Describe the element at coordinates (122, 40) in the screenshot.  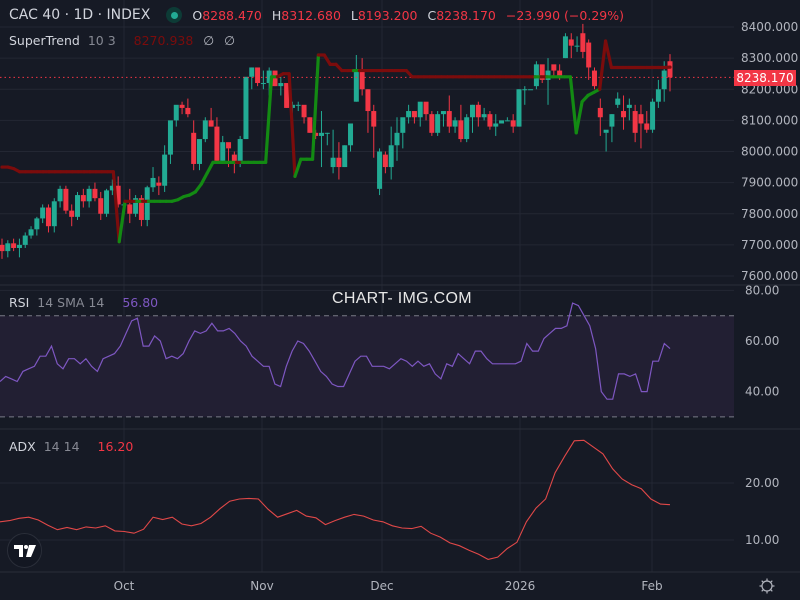
I see `supertrend-legend: SuperTrend 10 3 8270.938 ∅ ∅` at that location.